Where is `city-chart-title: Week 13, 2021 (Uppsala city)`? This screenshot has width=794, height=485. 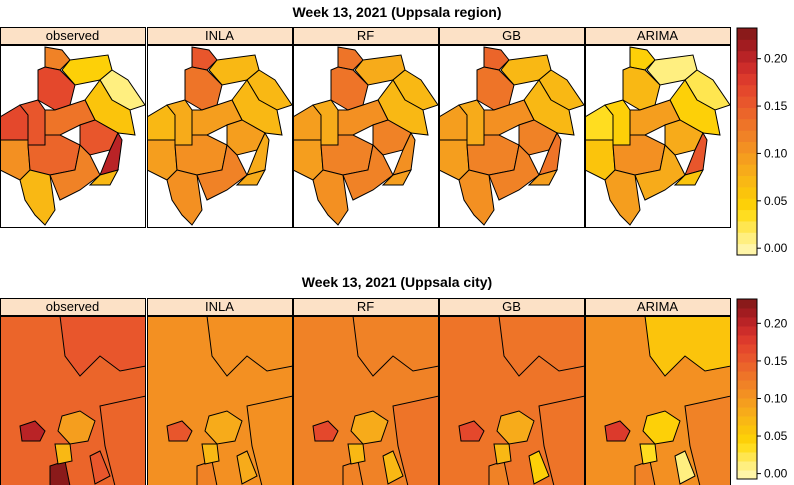 city-chart-title: Week 13, 2021 (Uppsala city) is located at coordinates (397, 282).